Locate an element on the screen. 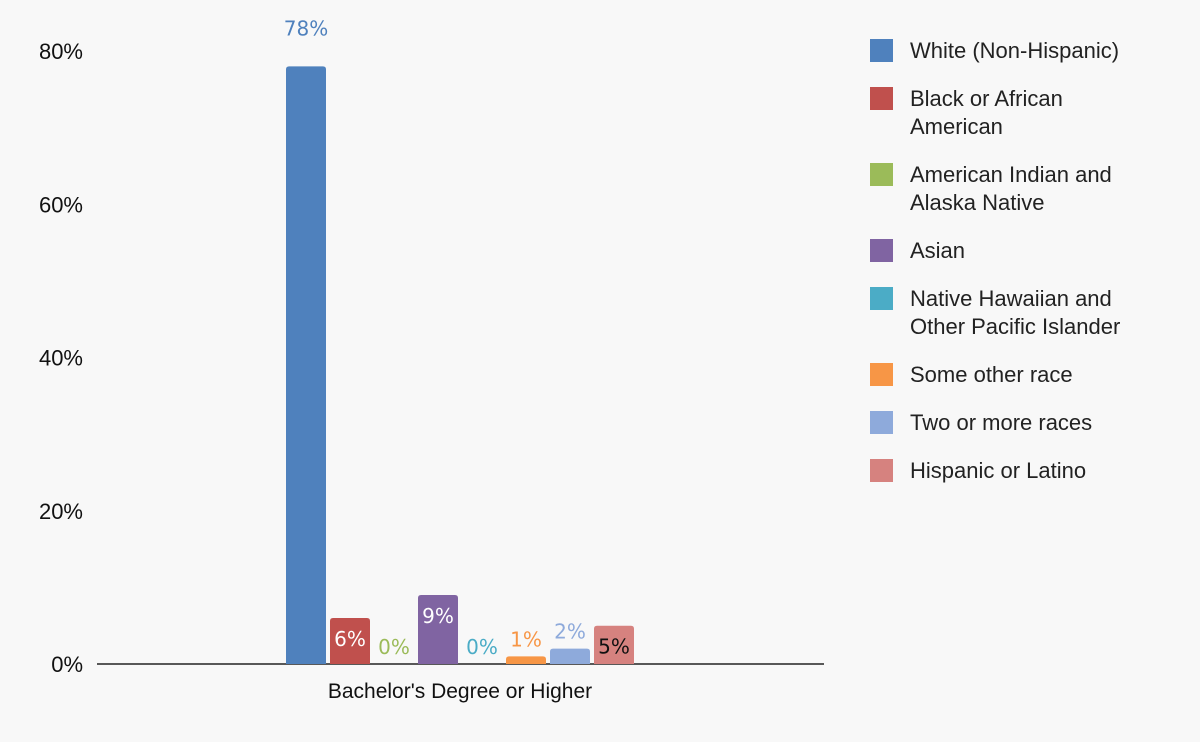 The width and height of the screenshot is (1200, 742). legend-item: Hispanic or Latino is located at coordinates (978, 470).